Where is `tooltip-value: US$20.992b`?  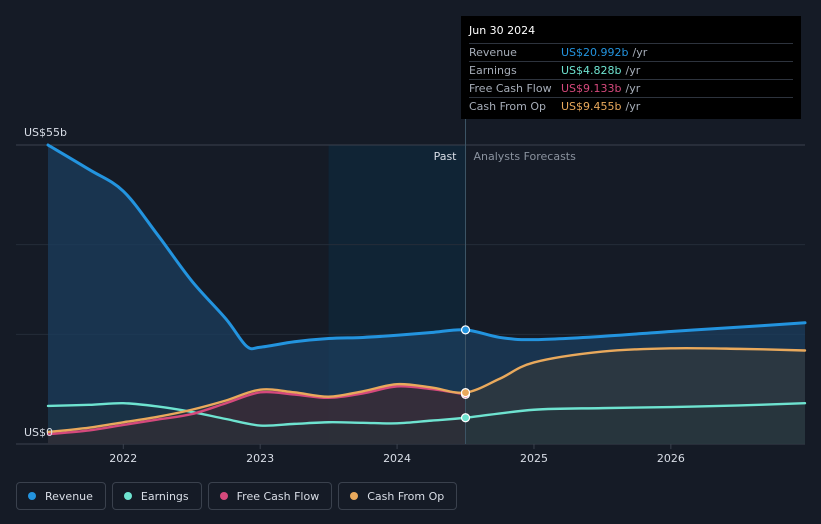
tooltip-value: US$20.992b is located at coordinates (595, 52).